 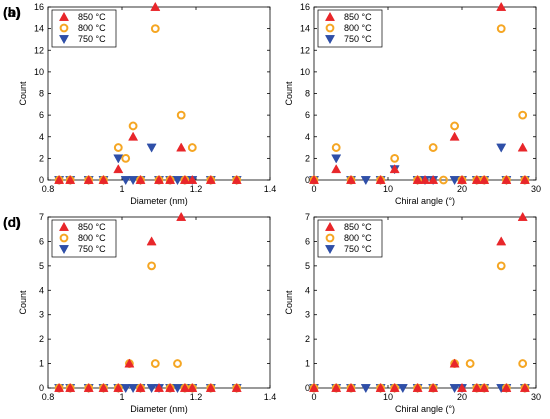 I want to click on x-axis-label: Chiral angle (°), so click(x=425, y=409).